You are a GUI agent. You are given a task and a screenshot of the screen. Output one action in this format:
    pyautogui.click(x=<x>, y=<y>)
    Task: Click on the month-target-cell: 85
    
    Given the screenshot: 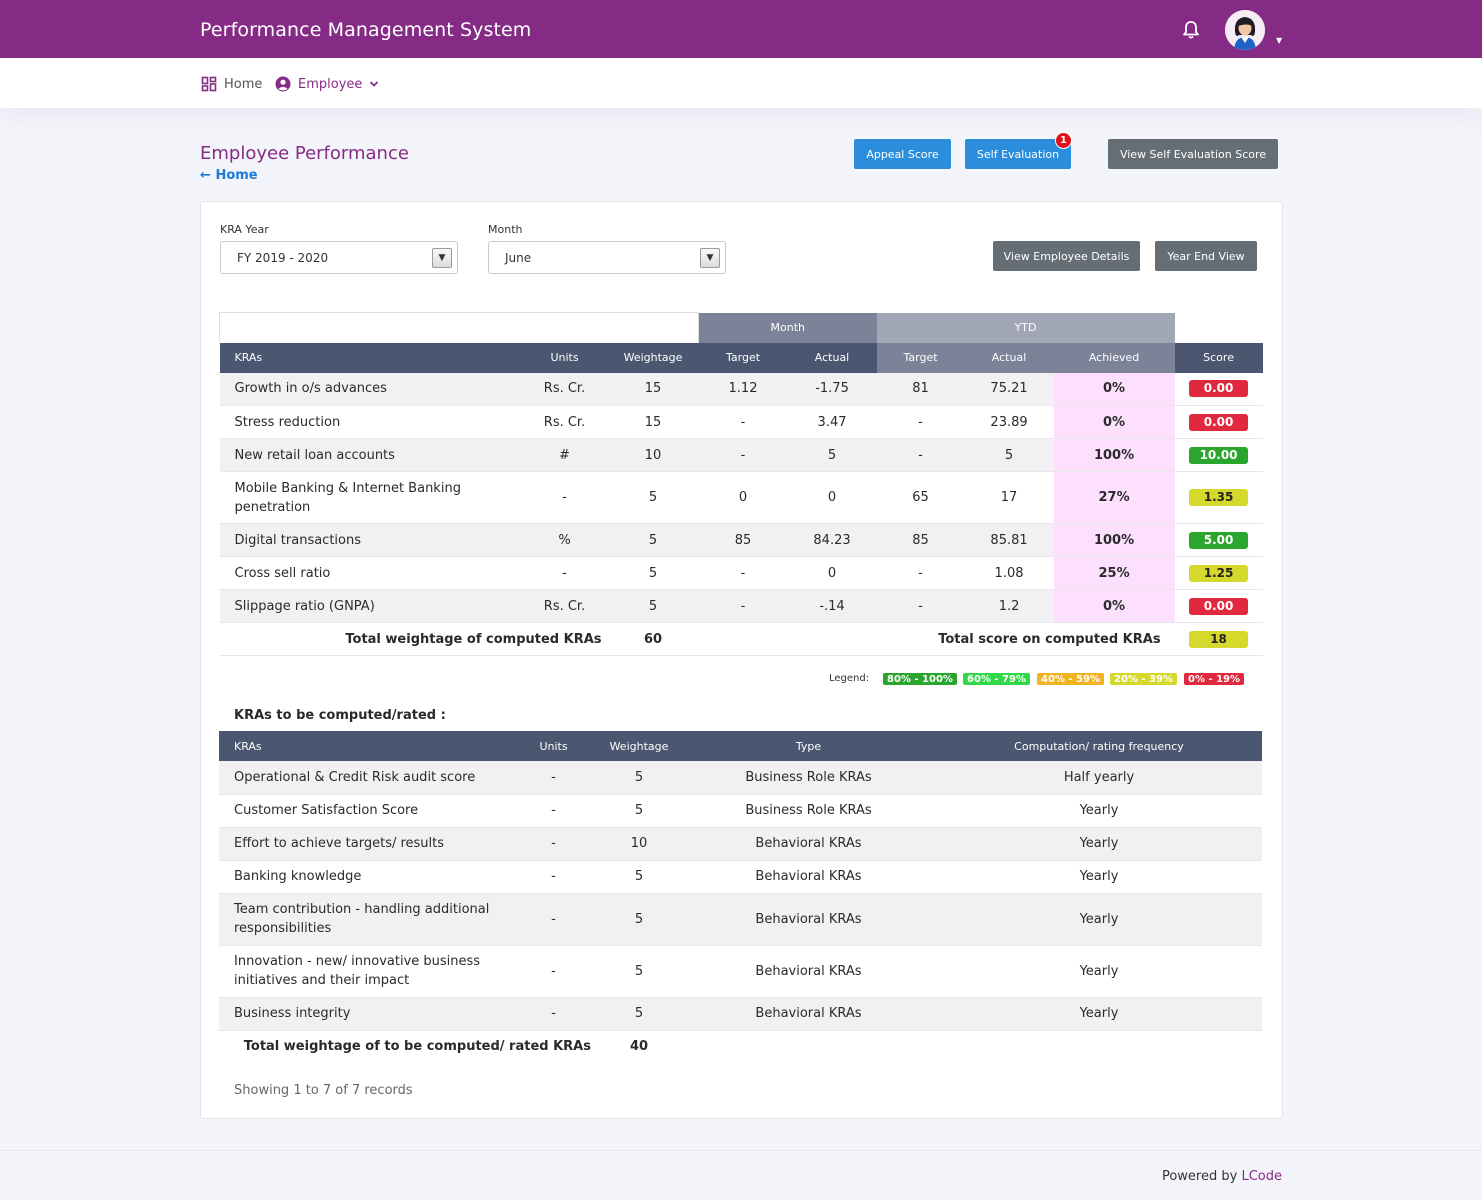 What is the action you would take?
    pyautogui.click(x=743, y=540)
    